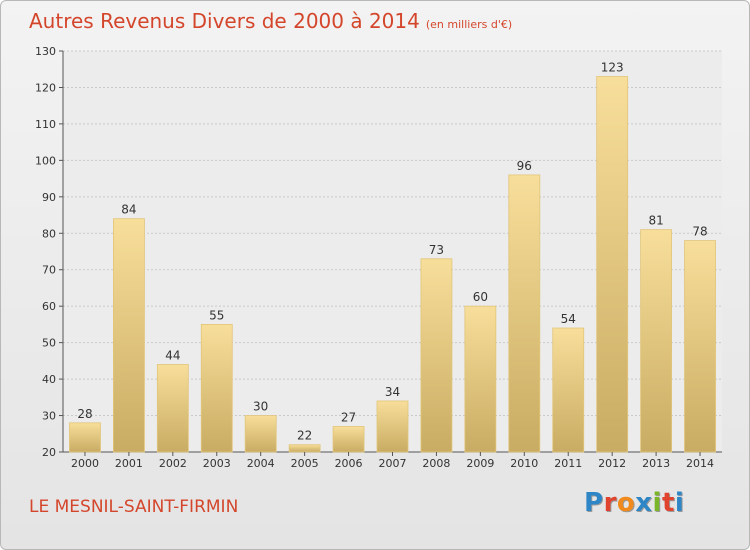 This screenshot has height=550, width=750. Describe the element at coordinates (224, 21) in the screenshot. I see `chart-title-text: Autres Revenus Divers de 2000 à 2014` at that location.